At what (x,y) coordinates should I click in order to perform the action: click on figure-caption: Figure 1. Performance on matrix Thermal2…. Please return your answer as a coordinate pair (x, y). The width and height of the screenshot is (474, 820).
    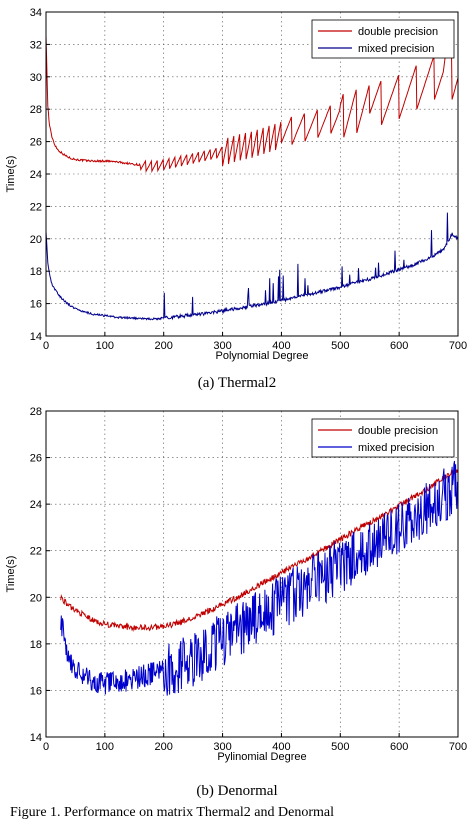
    Looking at the image, I should click on (172, 812).